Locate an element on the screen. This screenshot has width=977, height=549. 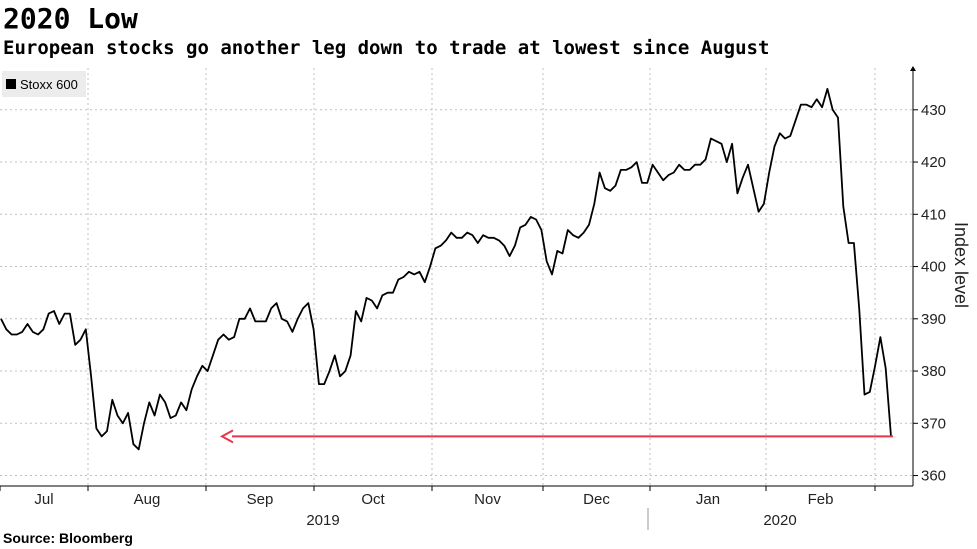
year-label: 2020 is located at coordinates (779, 520).